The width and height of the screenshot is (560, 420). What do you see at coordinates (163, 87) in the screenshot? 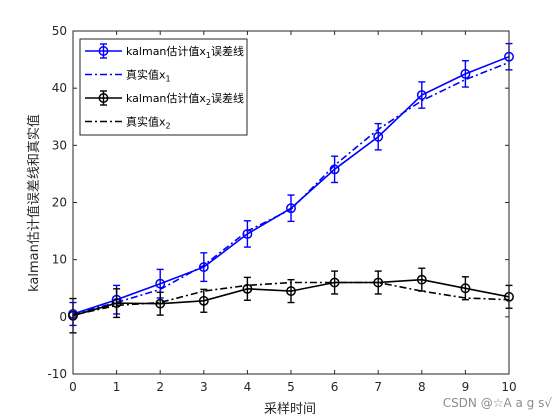
I see `legend-box` at bounding box center [163, 87].